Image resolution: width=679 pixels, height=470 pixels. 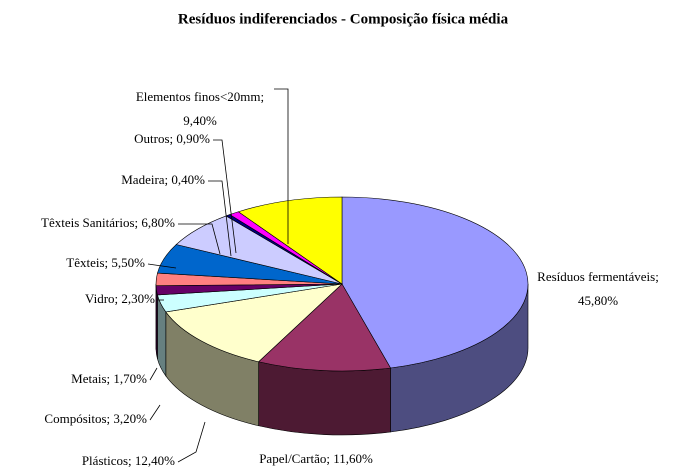 I want to click on data-label: Madeira; 0,40%, so click(x=163, y=179).